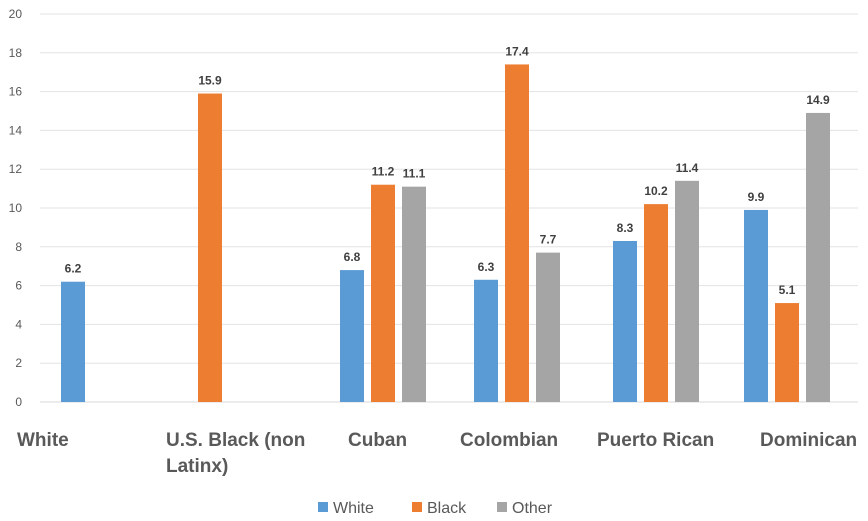  What do you see at coordinates (377, 440) in the screenshot?
I see `category-label: Cuban` at bounding box center [377, 440].